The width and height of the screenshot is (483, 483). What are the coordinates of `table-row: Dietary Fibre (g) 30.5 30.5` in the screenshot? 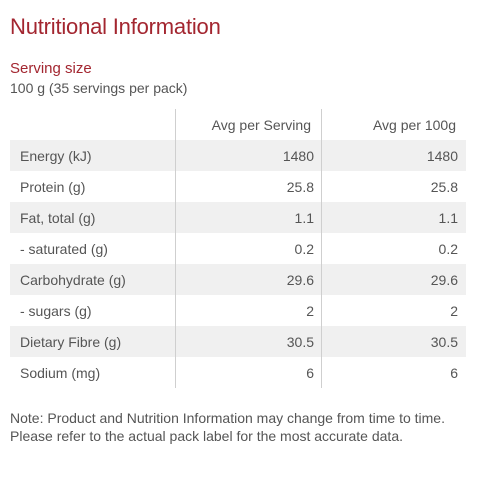 It's located at (238, 341).